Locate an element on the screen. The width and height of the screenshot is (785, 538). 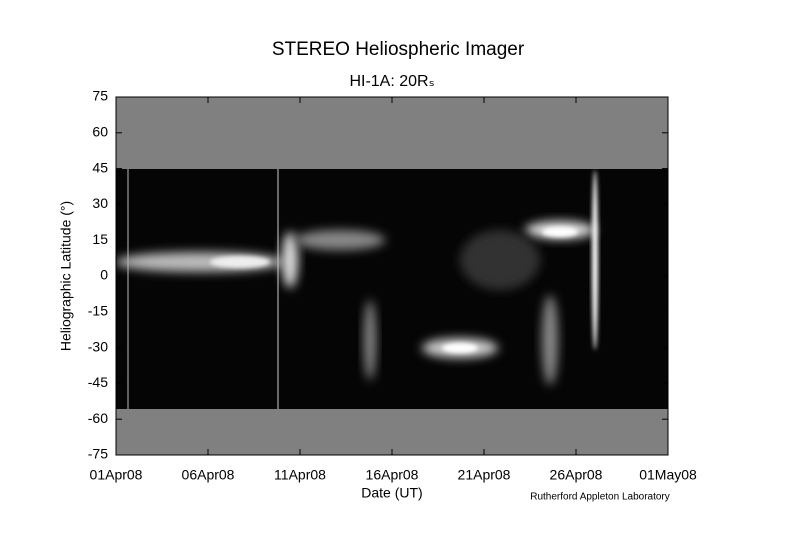
chart-title: STEREO Heliospheric Imager is located at coordinates (398, 49).